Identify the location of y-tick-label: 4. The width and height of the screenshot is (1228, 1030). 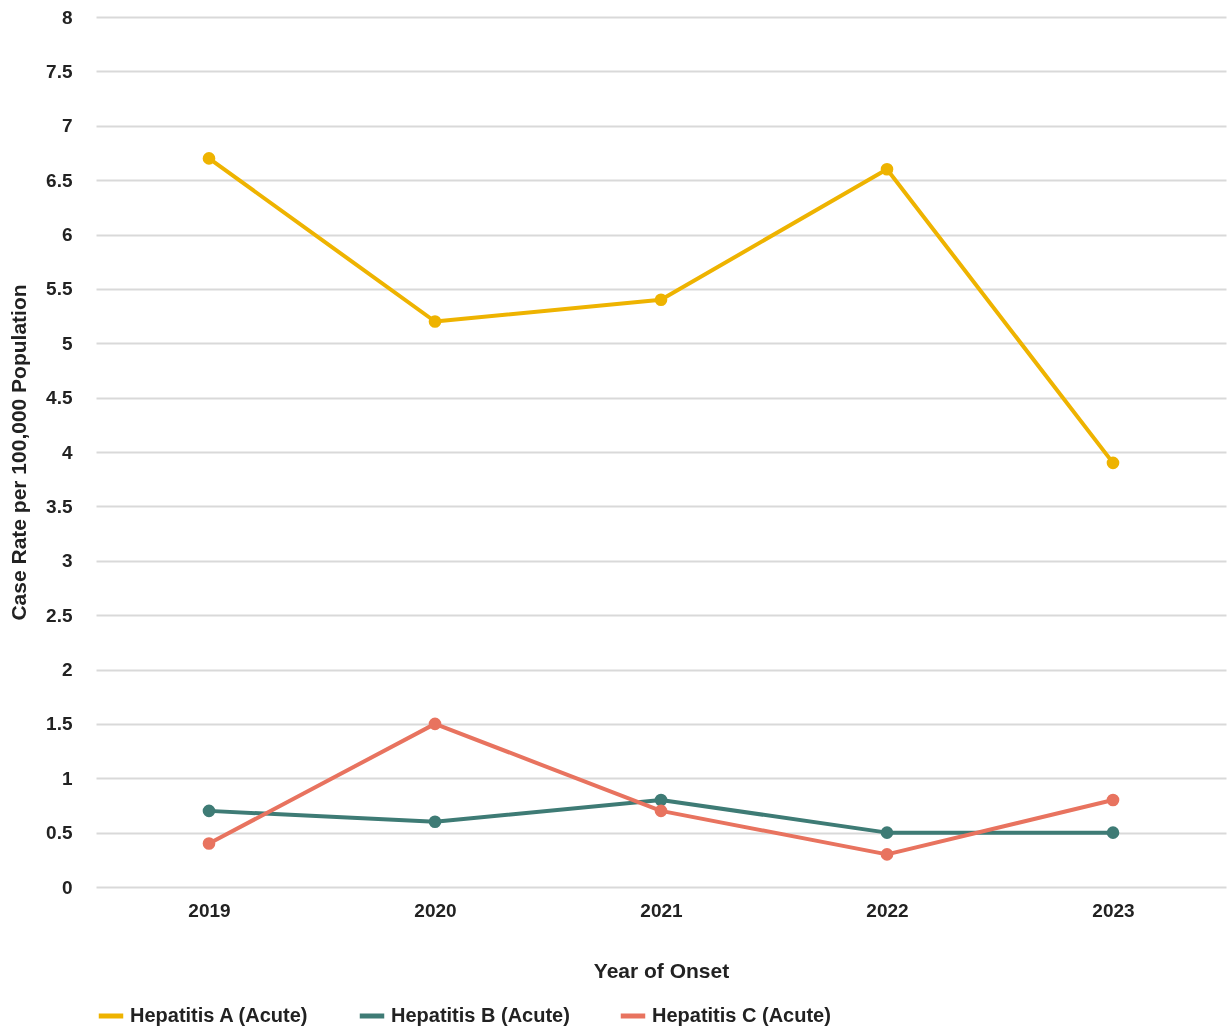
(67, 452).